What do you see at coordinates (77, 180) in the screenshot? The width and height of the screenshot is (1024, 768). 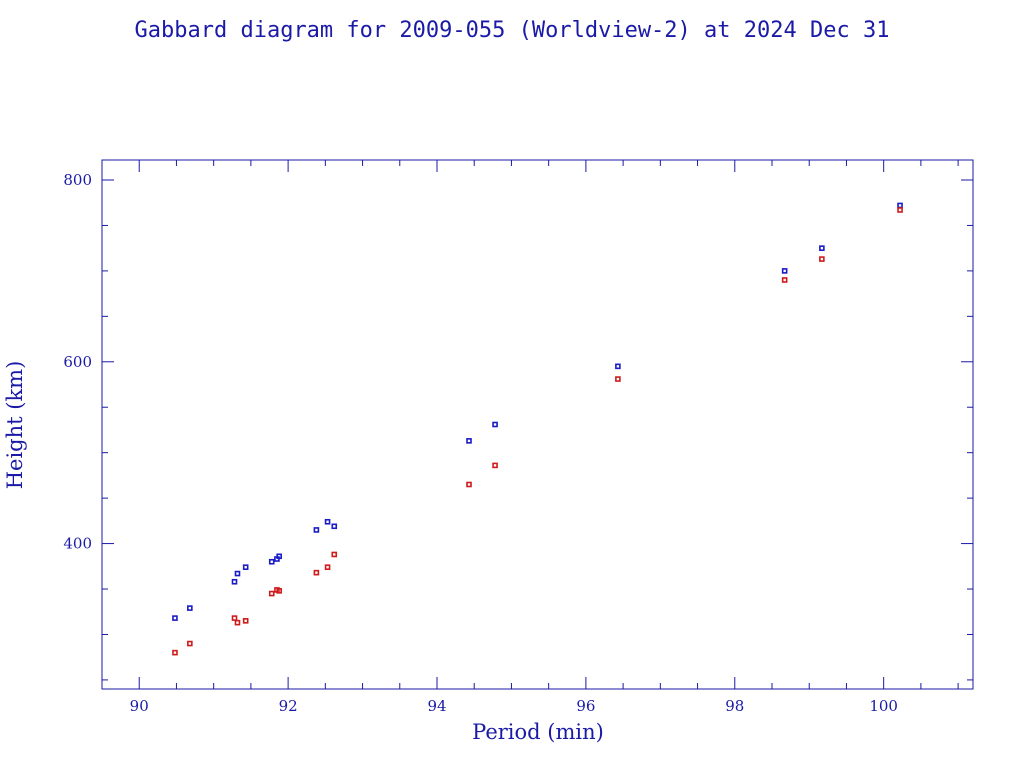 I see `y-tick-label: 800` at bounding box center [77, 180].